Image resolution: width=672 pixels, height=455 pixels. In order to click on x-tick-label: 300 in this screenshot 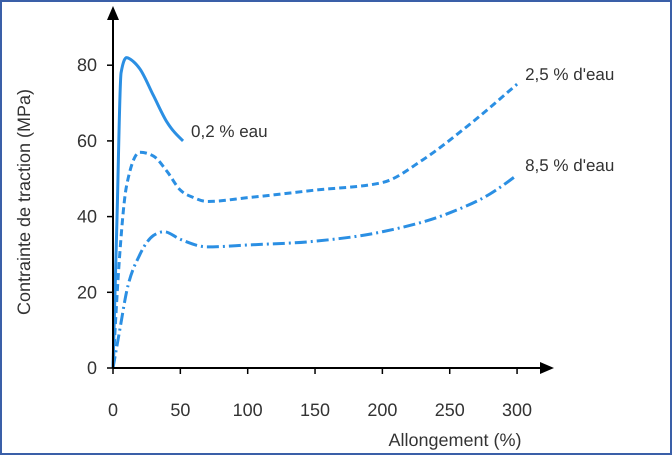, I will do `click(517, 410)`.